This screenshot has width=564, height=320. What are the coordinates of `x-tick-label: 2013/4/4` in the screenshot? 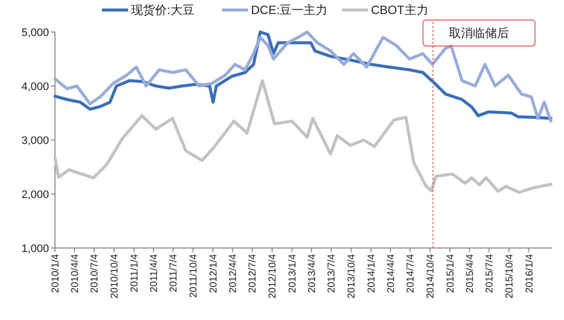 It's located at (312, 273).